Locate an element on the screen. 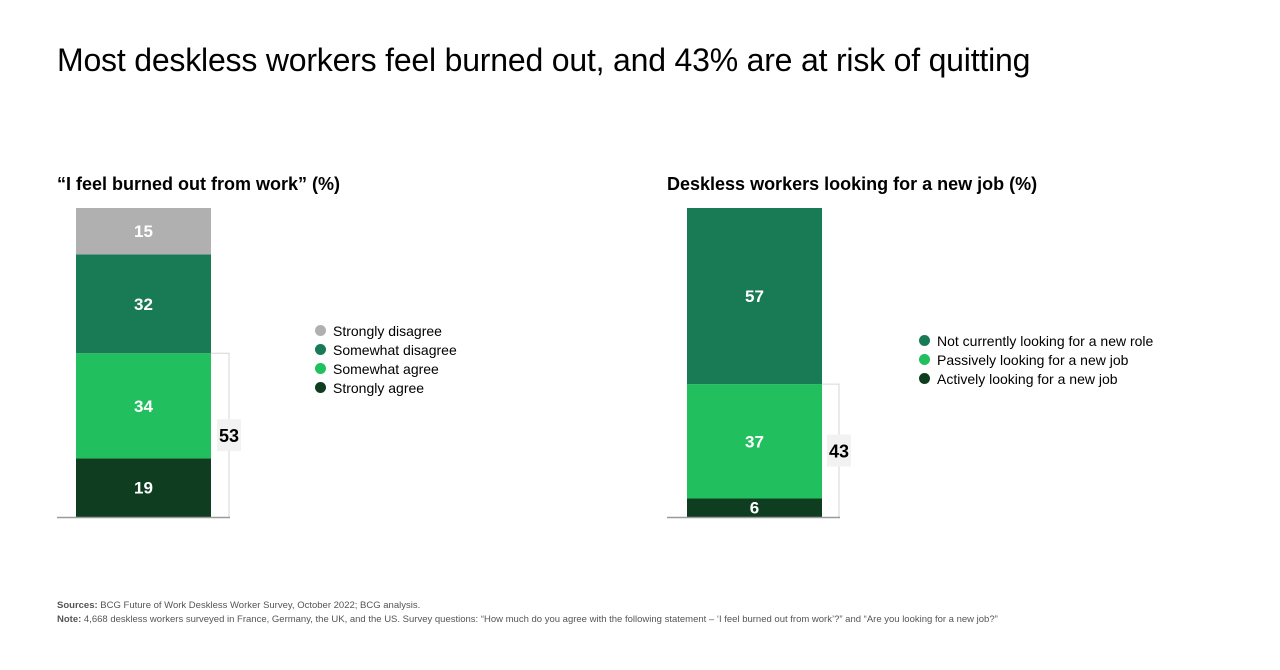  legend-item: Somewhat disagree is located at coordinates (386, 349).